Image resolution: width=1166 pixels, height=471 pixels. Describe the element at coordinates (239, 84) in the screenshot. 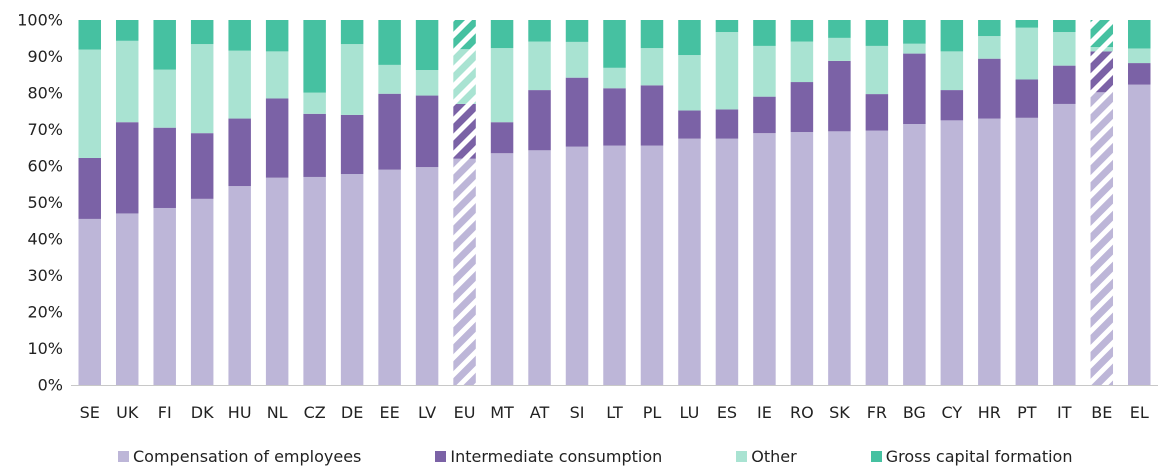

I see `bar-segment-hu-other` at that location.